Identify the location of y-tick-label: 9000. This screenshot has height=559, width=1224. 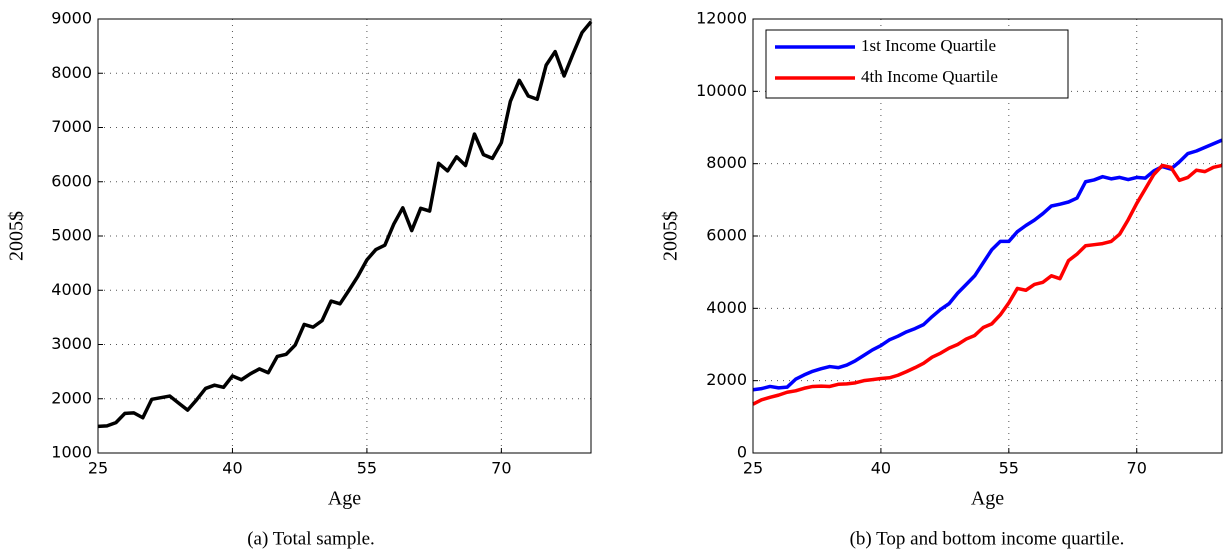
(71, 18).